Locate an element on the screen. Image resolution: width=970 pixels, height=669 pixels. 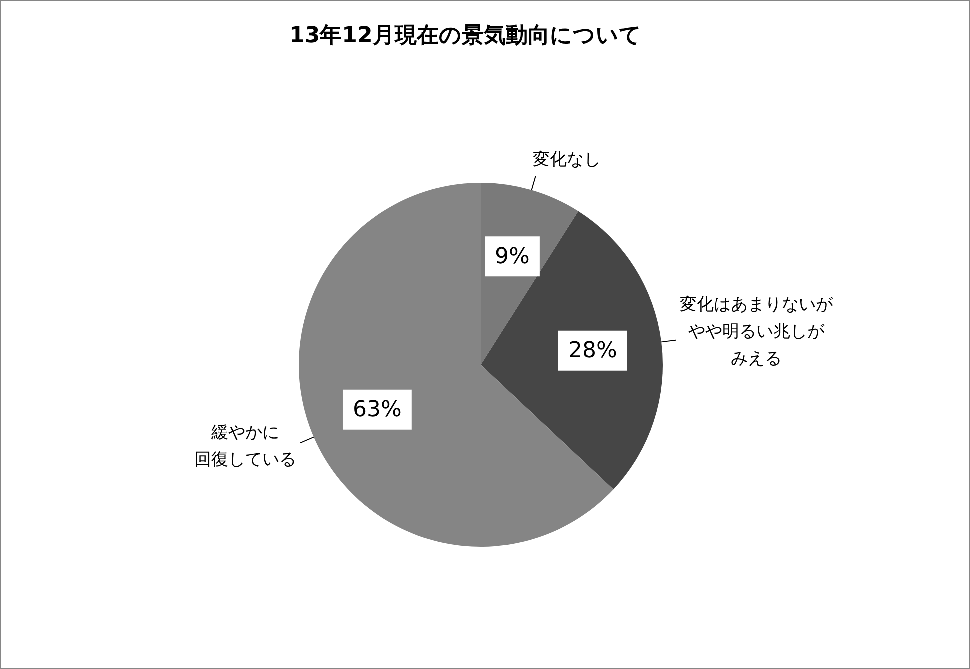
chart-title: 13年12月現在の景気動向について is located at coordinates (466, 36).